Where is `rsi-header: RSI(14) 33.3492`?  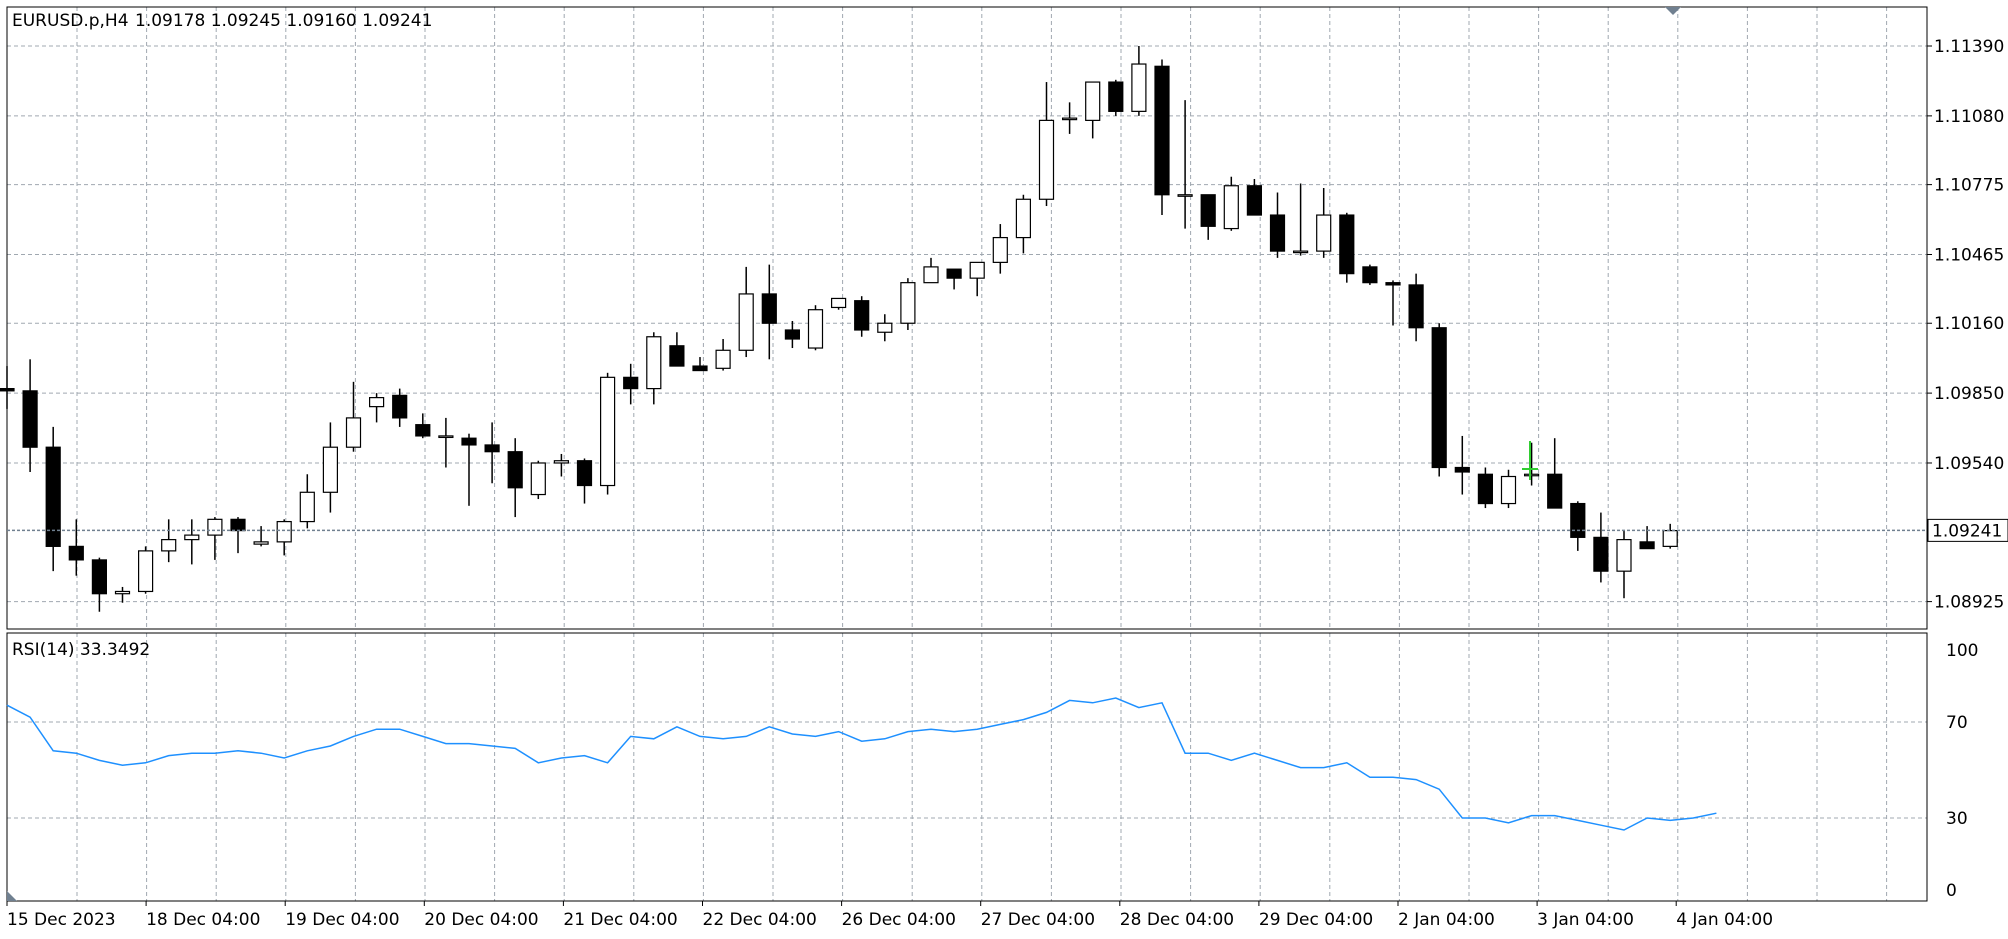
rsi-header: RSI(14) 33.3492 is located at coordinates (81, 650).